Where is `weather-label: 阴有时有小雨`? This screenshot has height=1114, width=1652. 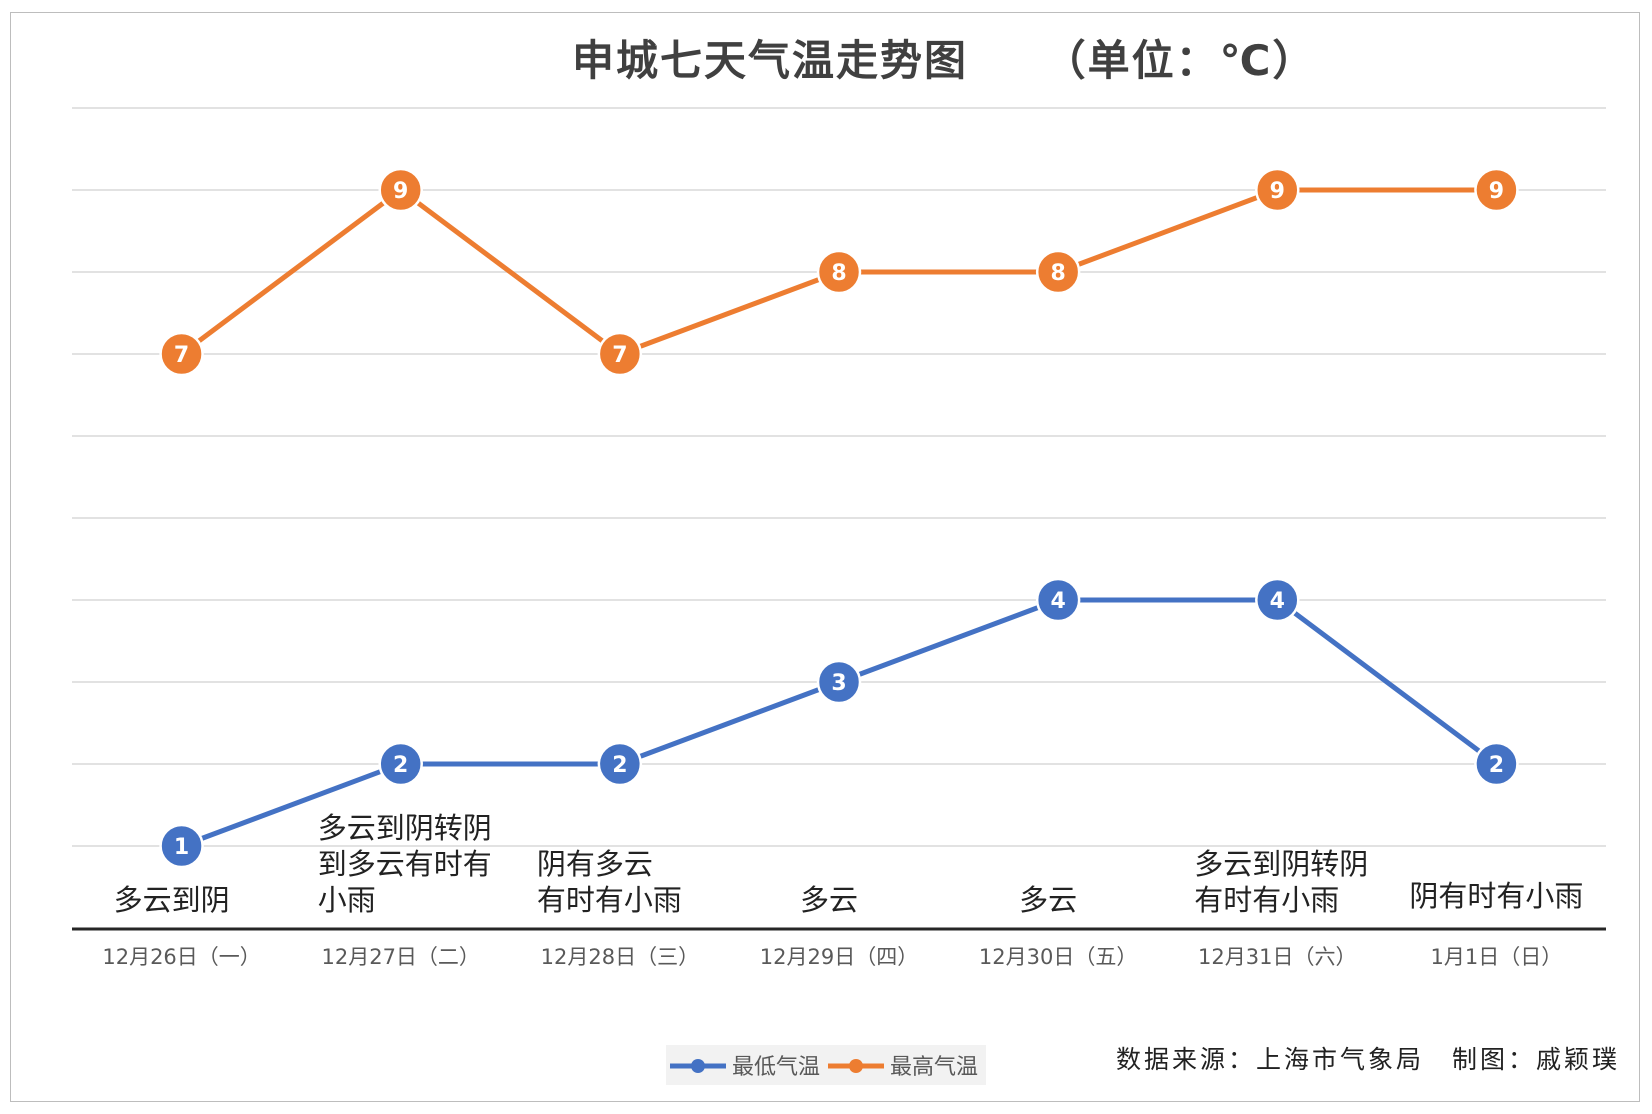 weather-label: 阴有时有小雨 is located at coordinates (1496, 896).